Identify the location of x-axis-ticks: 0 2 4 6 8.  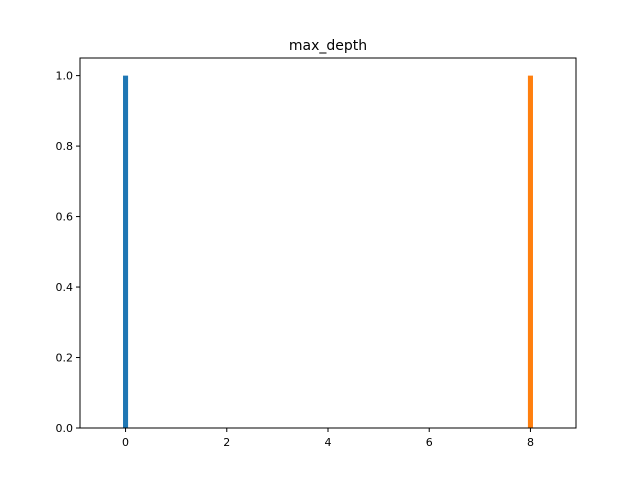
(328, 438).